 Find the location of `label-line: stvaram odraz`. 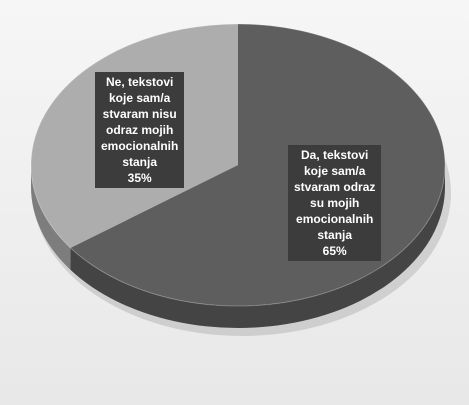

label-line: stvaram odraz is located at coordinates (335, 187).